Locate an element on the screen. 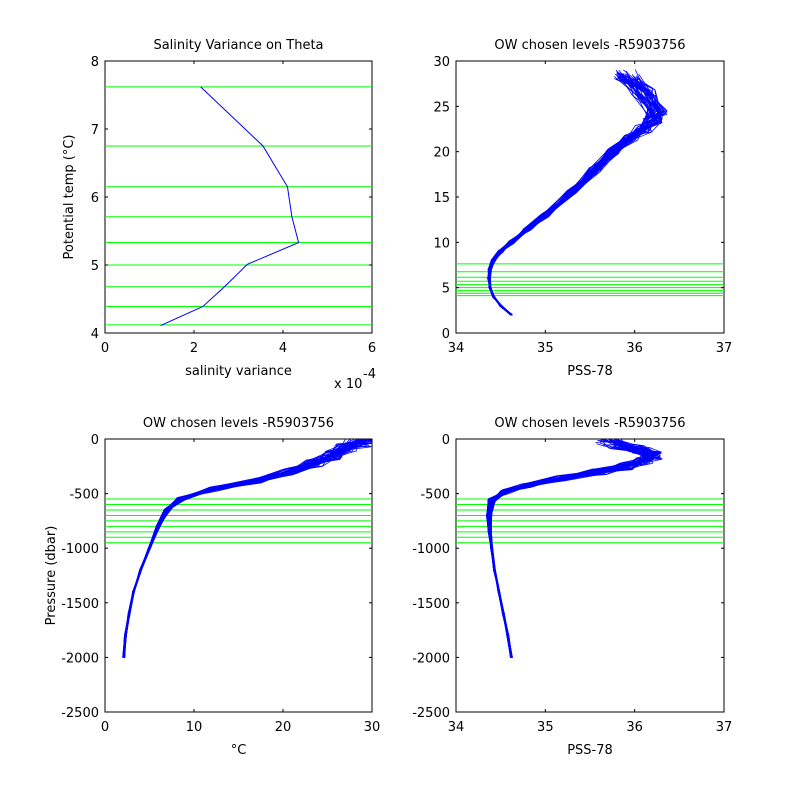 The height and width of the screenshot is (800, 800). y-tick-label: 10 is located at coordinates (441, 243).